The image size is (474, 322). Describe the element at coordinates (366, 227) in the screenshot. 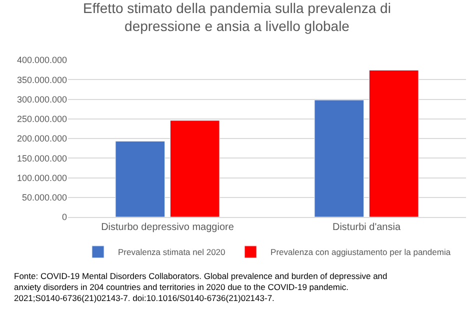

I see `x-tick-label: Disturbi d'ansia` at that location.